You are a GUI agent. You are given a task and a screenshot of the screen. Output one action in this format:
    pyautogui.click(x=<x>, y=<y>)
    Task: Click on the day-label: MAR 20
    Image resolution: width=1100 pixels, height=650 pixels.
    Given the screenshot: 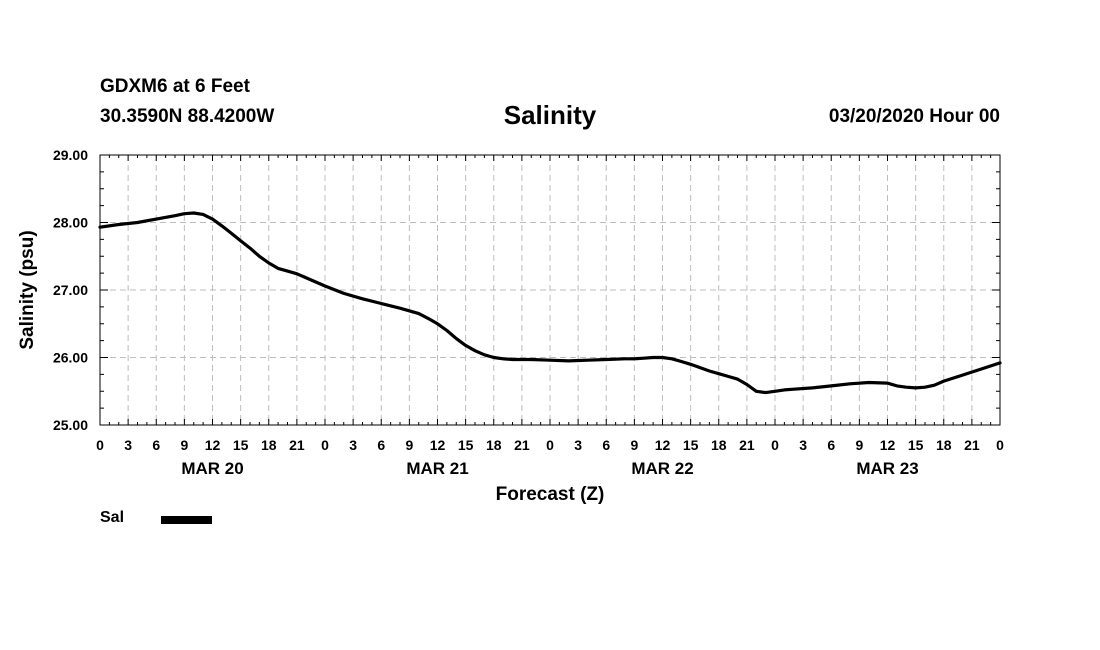 What is the action you would take?
    pyautogui.click(x=212, y=468)
    